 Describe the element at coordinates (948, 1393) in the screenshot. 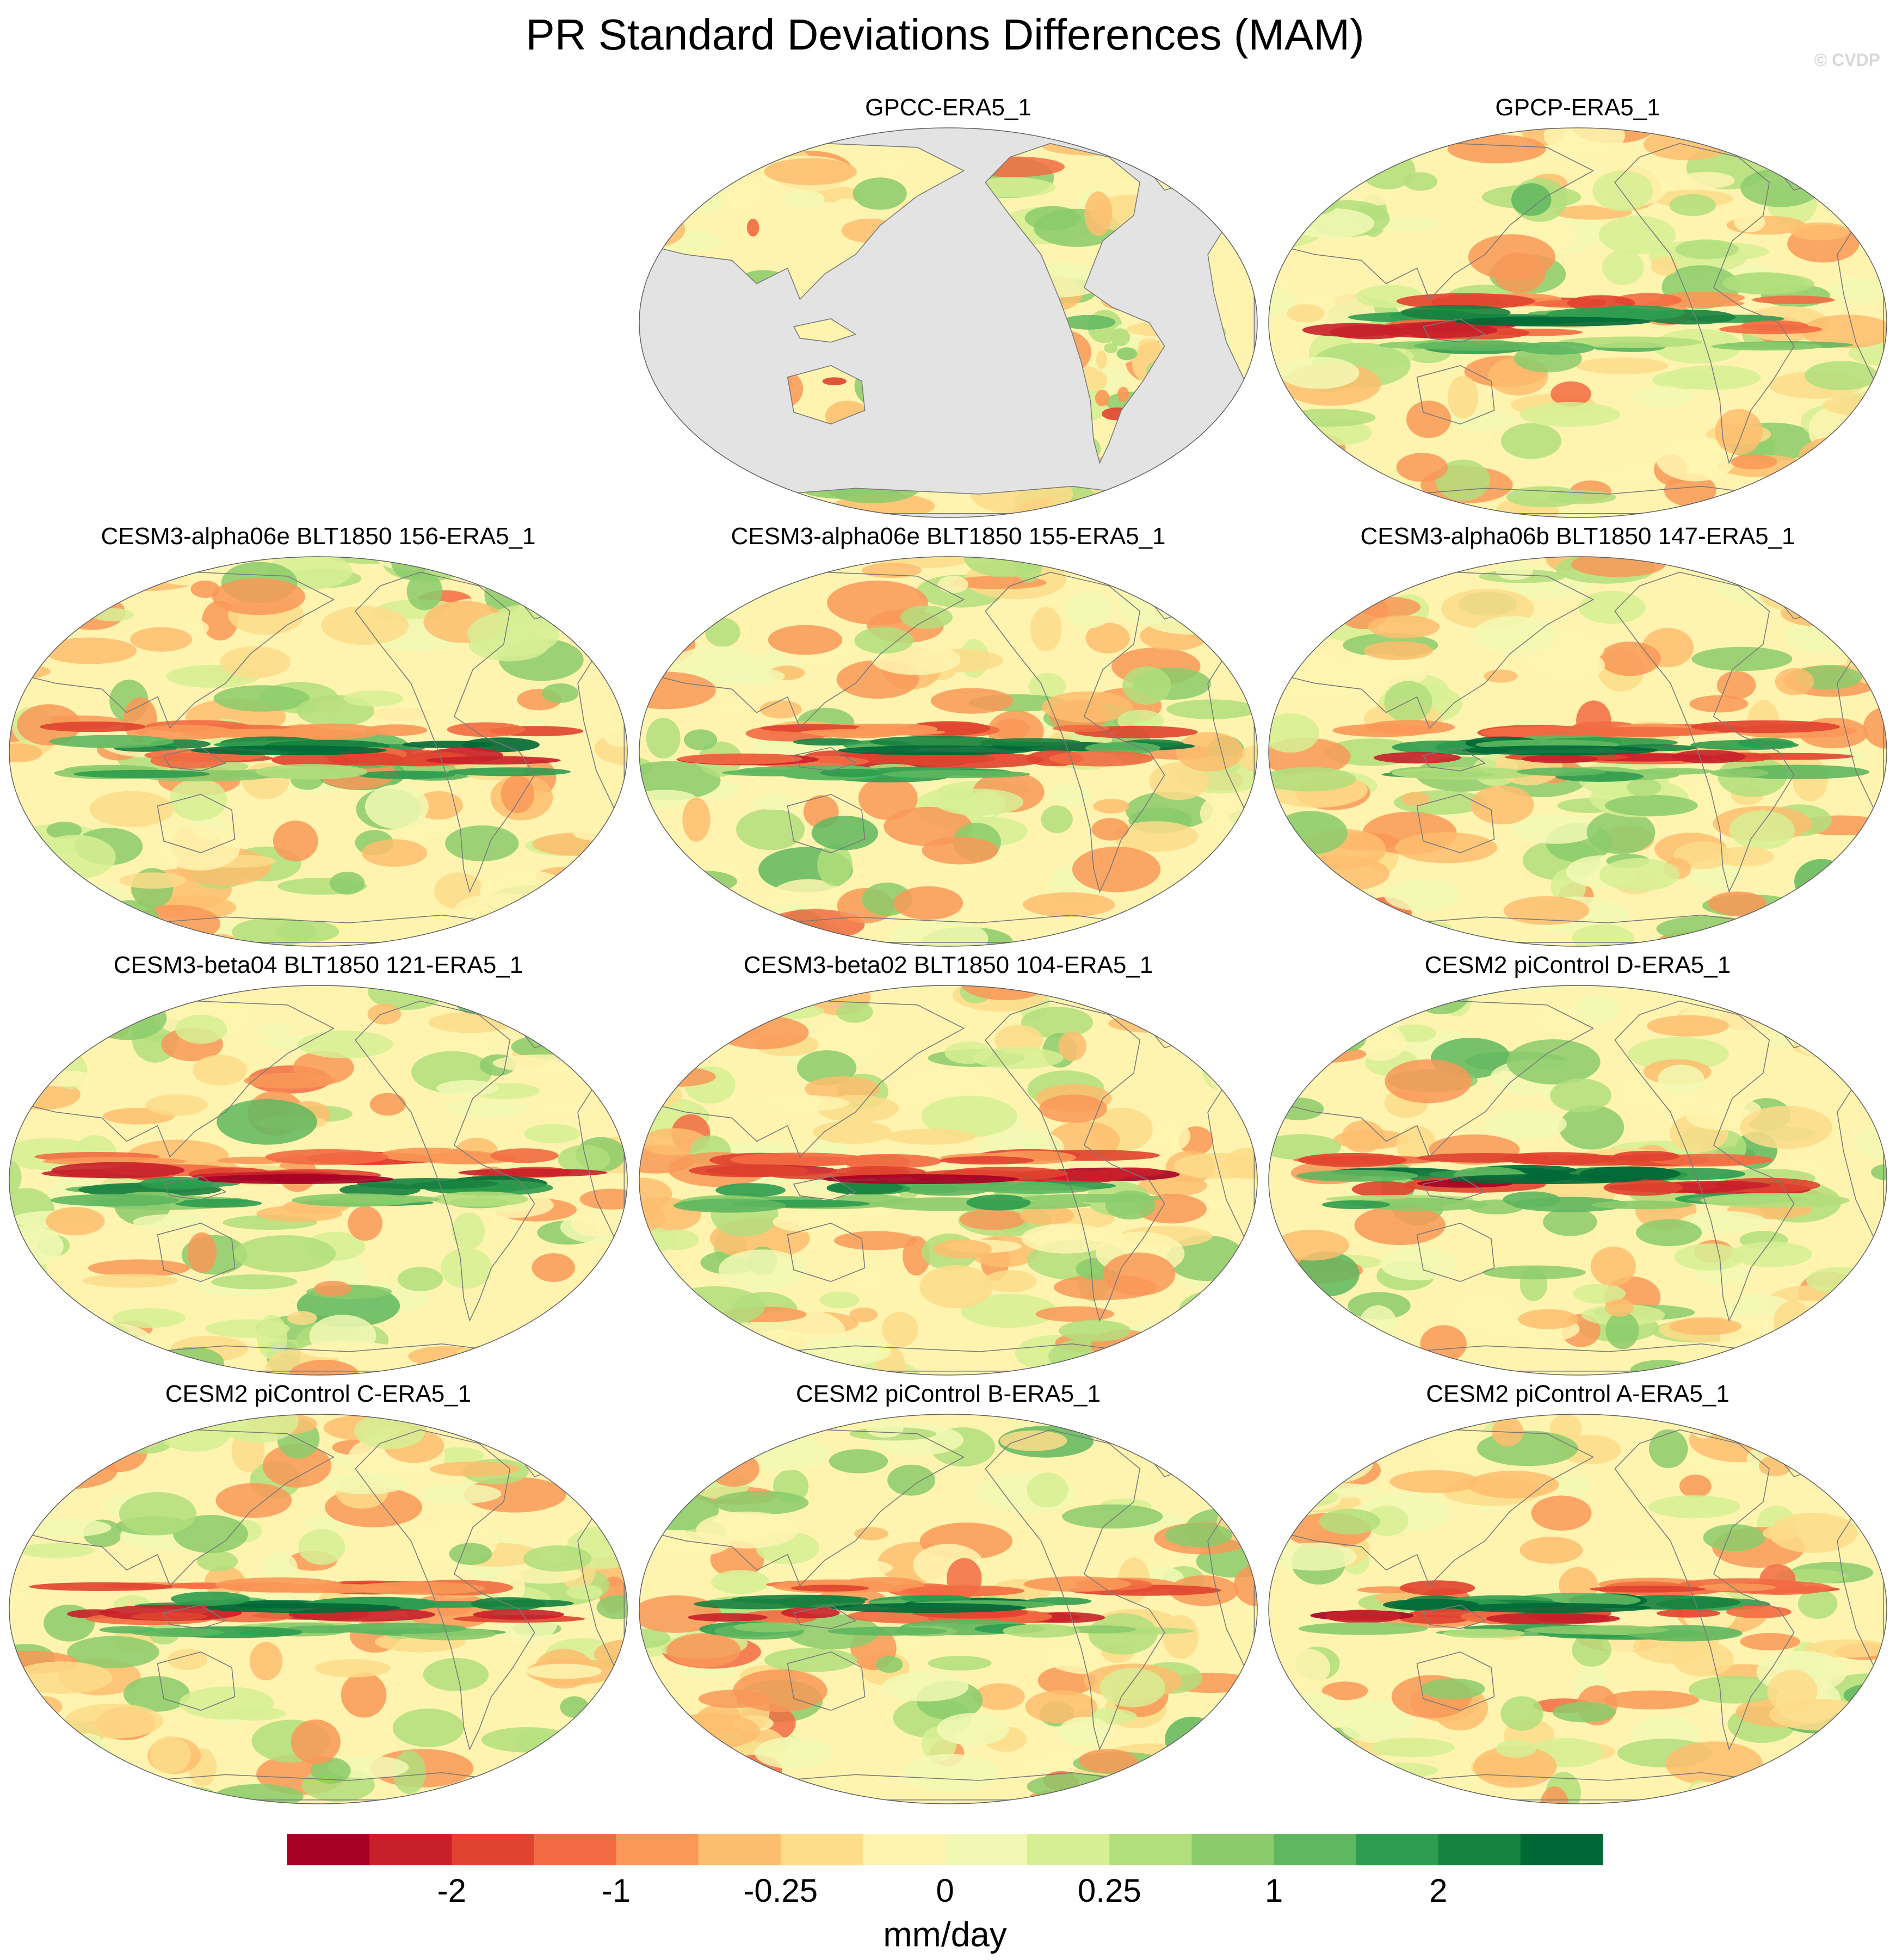

I see `panel-title: CESM2 piControl B-ERA5_1` at that location.